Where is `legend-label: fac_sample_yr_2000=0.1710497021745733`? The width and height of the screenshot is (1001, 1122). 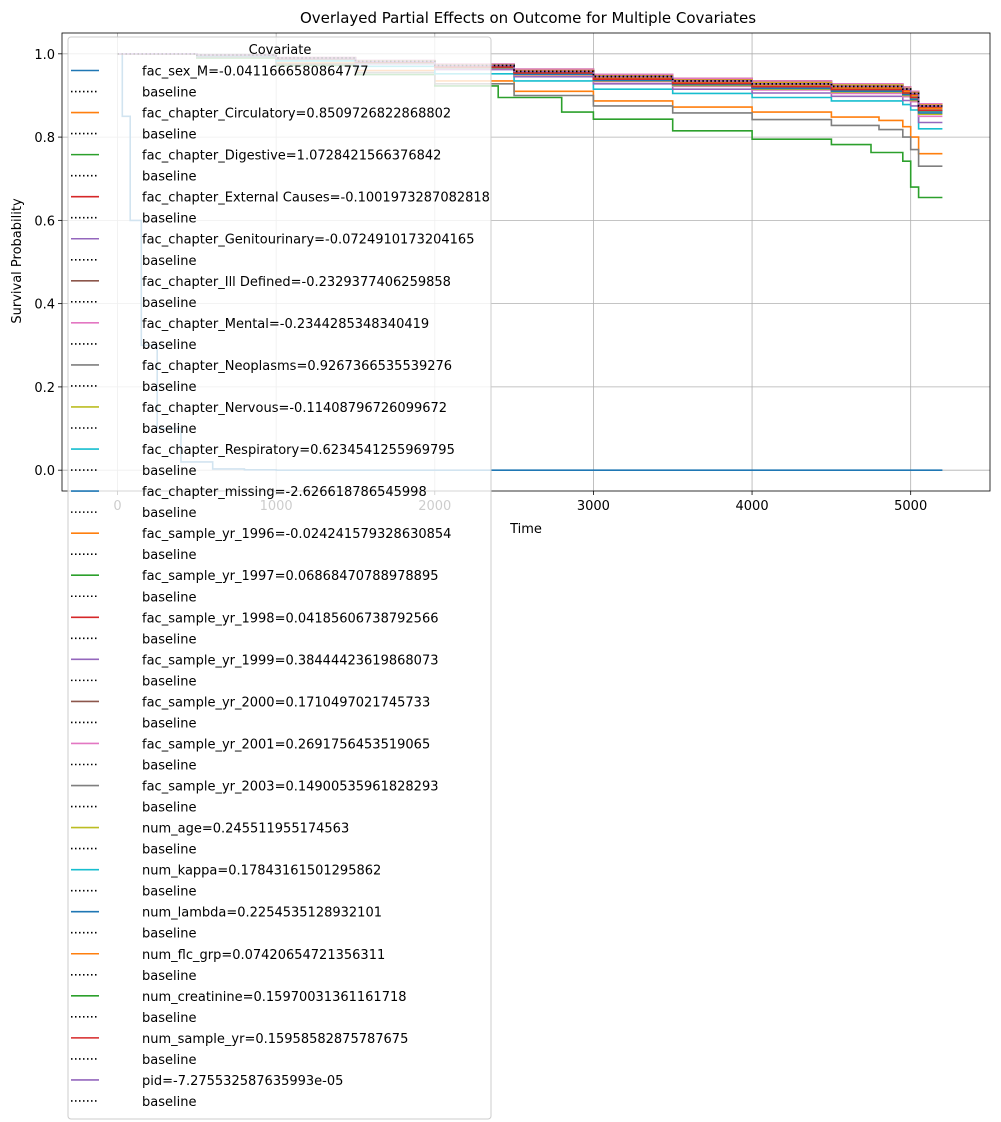 legend-label: fac_sample_yr_2000=0.1710497021745733 is located at coordinates (286, 702).